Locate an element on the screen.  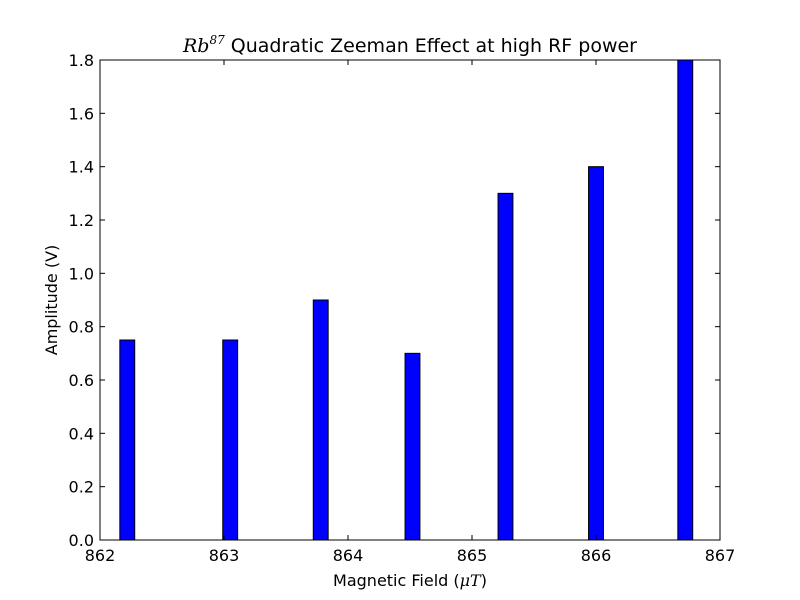
y-tick-label: 1.6 is located at coordinates (81, 113).